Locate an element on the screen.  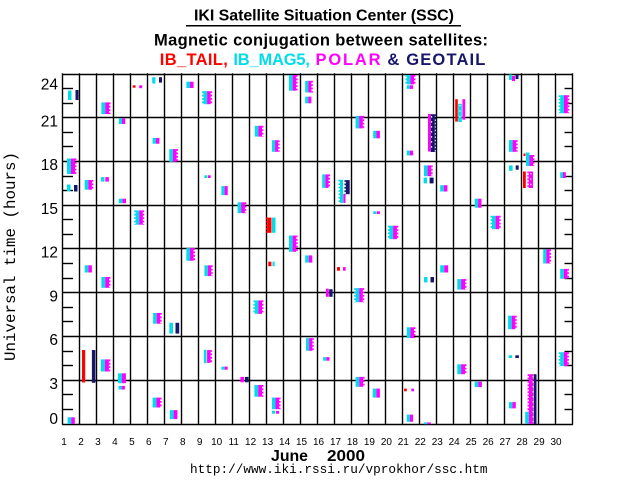
svg-text: June is located at coordinates (289, 456).